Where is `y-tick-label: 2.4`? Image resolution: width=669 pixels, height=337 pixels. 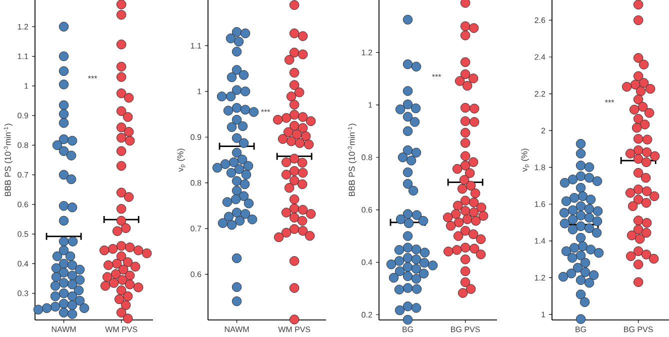 y-tick-label: 2.4 is located at coordinates (540, 57).